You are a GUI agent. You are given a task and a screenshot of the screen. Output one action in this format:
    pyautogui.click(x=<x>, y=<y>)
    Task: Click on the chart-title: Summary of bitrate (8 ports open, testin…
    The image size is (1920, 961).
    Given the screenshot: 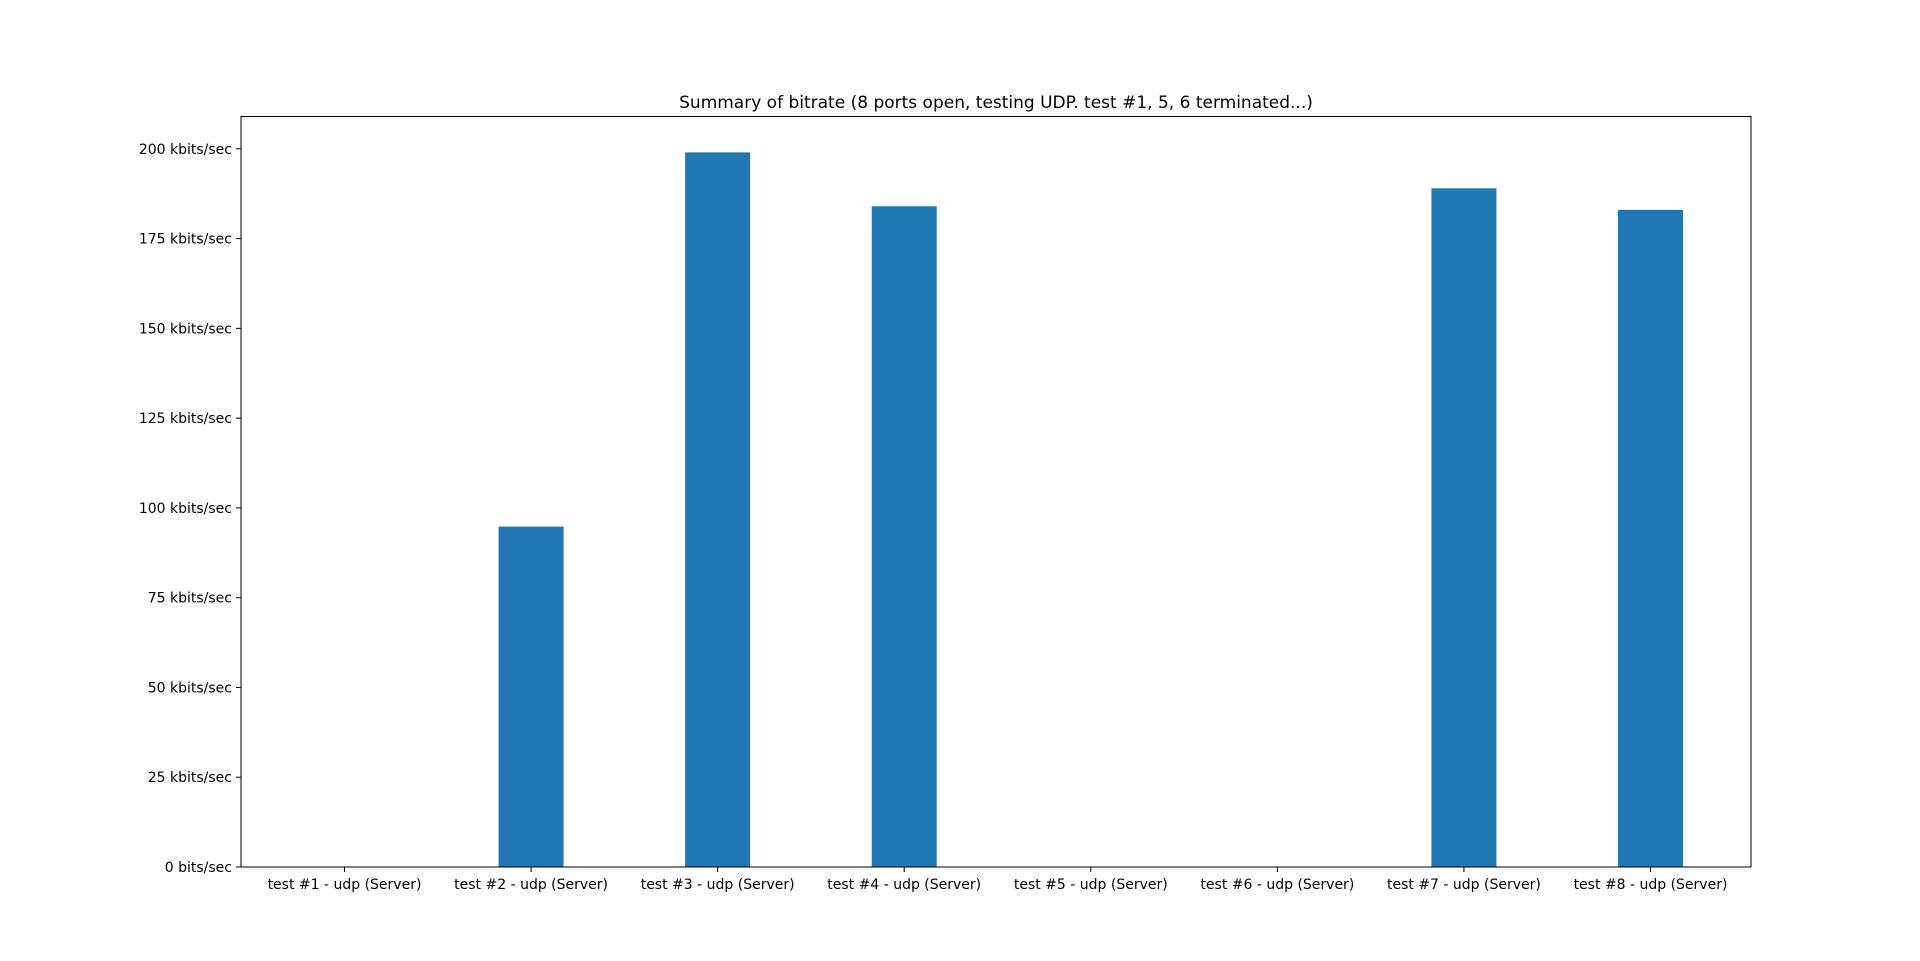 What is the action you would take?
    pyautogui.click(x=996, y=103)
    